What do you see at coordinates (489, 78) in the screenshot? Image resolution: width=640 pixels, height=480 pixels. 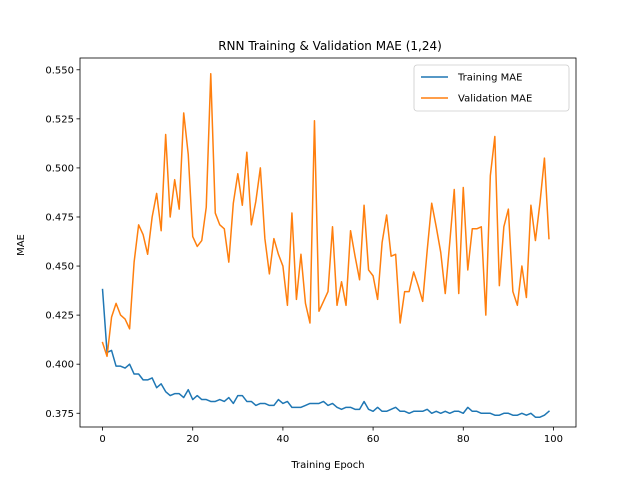 I see `legend-label: Training MAE` at bounding box center [489, 78].